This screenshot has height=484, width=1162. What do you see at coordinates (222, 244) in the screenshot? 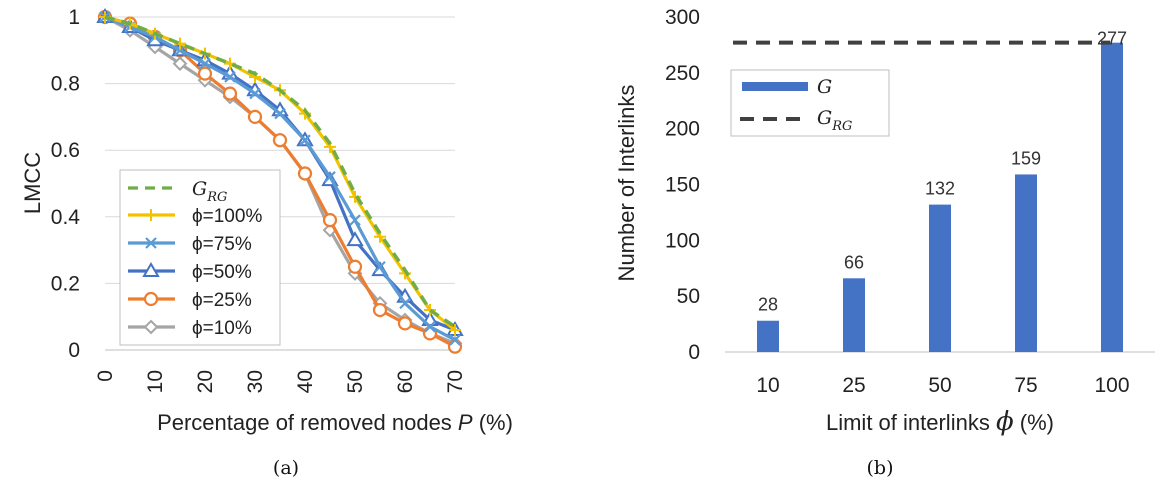
I see `legend-label: ϕ=75%` at bounding box center [222, 244].